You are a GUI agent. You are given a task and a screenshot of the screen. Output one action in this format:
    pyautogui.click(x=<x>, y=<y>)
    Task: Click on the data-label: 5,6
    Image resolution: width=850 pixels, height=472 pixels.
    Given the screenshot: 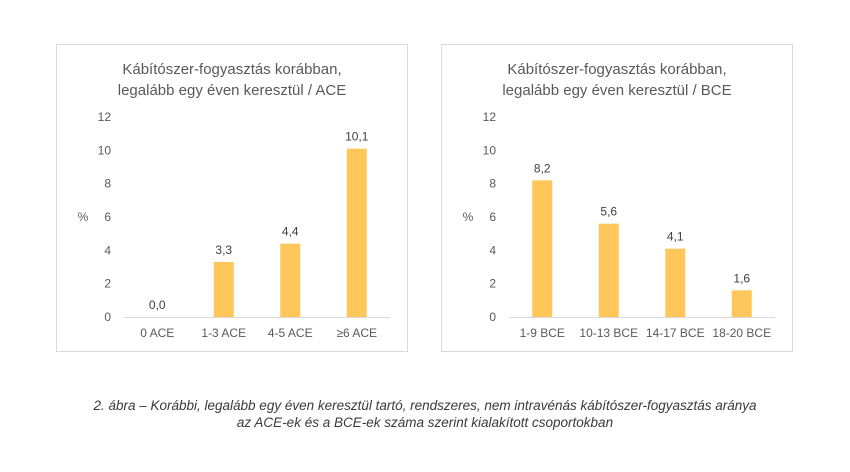 What is the action you would take?
    pyautogui.click(x=608, y=212)
    